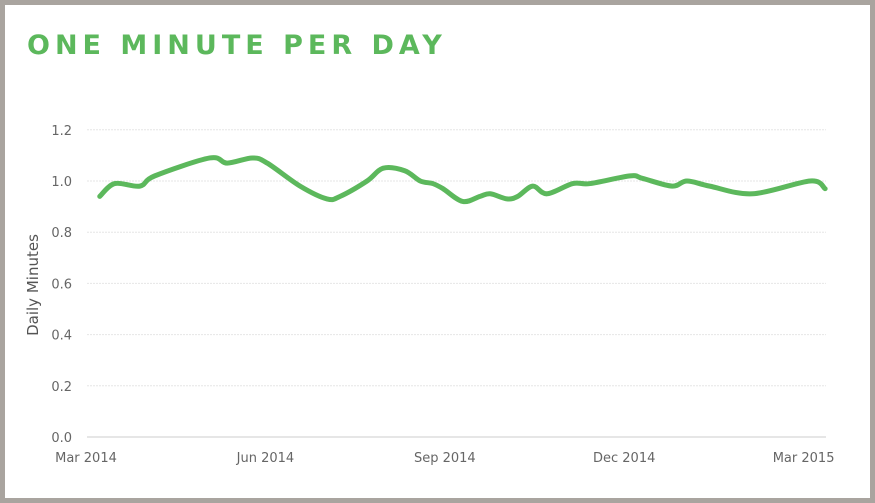 This screenshot has width=875, height=503. What do you see at coordinates (33, 285) in the screenshot?
I see `y-axis-label: Daily Minutes` at bounding box center [33, 285].